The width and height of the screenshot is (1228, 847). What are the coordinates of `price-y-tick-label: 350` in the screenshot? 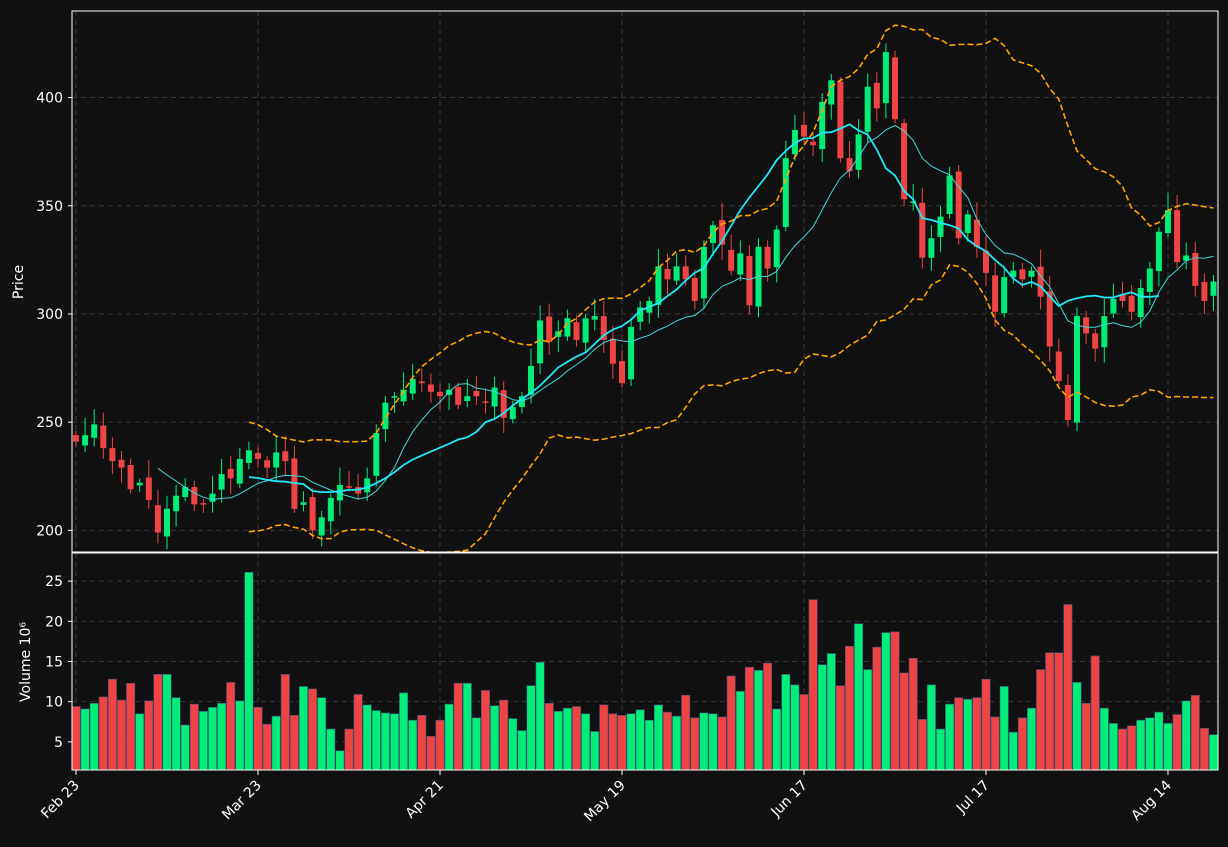 It's located at (49, 207).